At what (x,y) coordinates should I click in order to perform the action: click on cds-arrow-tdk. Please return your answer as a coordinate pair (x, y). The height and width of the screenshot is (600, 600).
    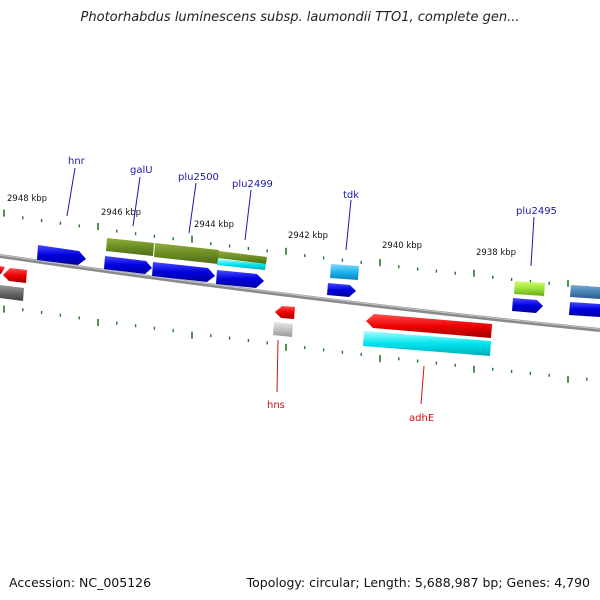
    Looking at the image, I should click on (341, 290).